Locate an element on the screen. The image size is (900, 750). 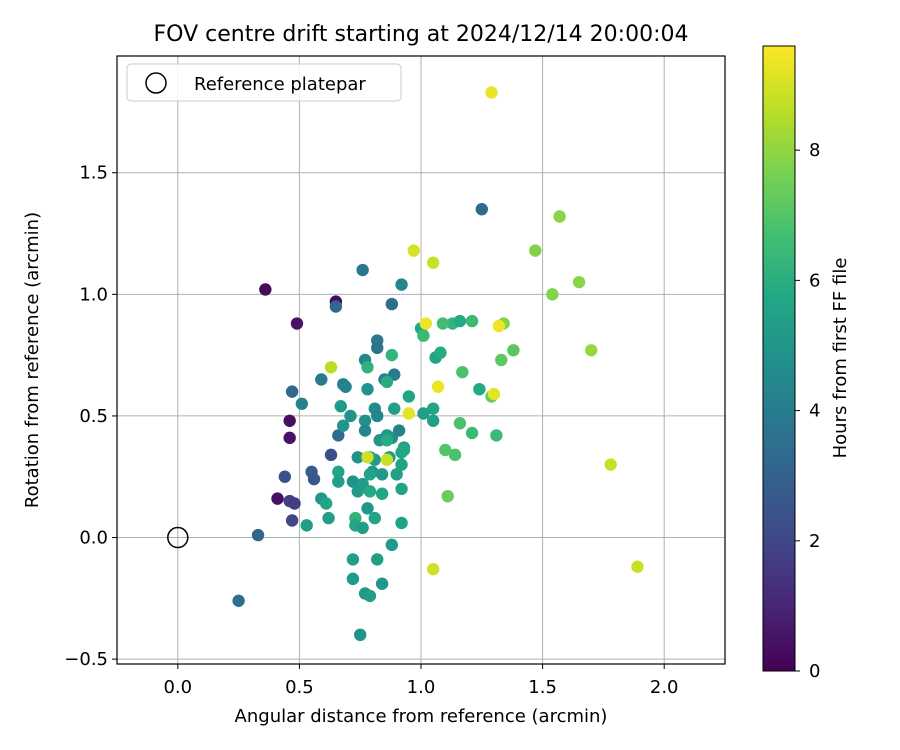
y-axis-label: Rotation from reference (arcmin) is located at coordinates (32, 360).